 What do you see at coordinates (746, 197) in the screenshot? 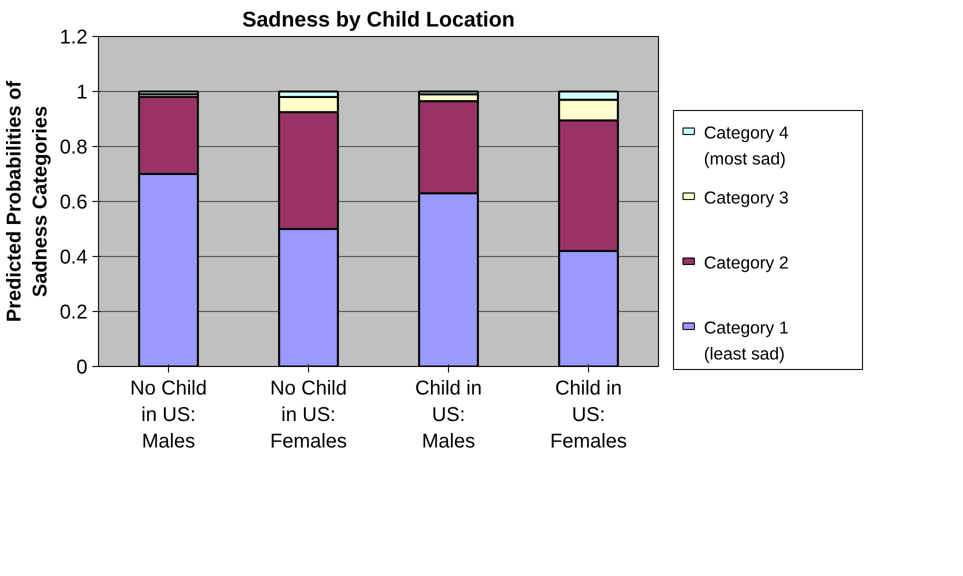
I see `legend-label: Category 3` at bounding box center [746, 197].